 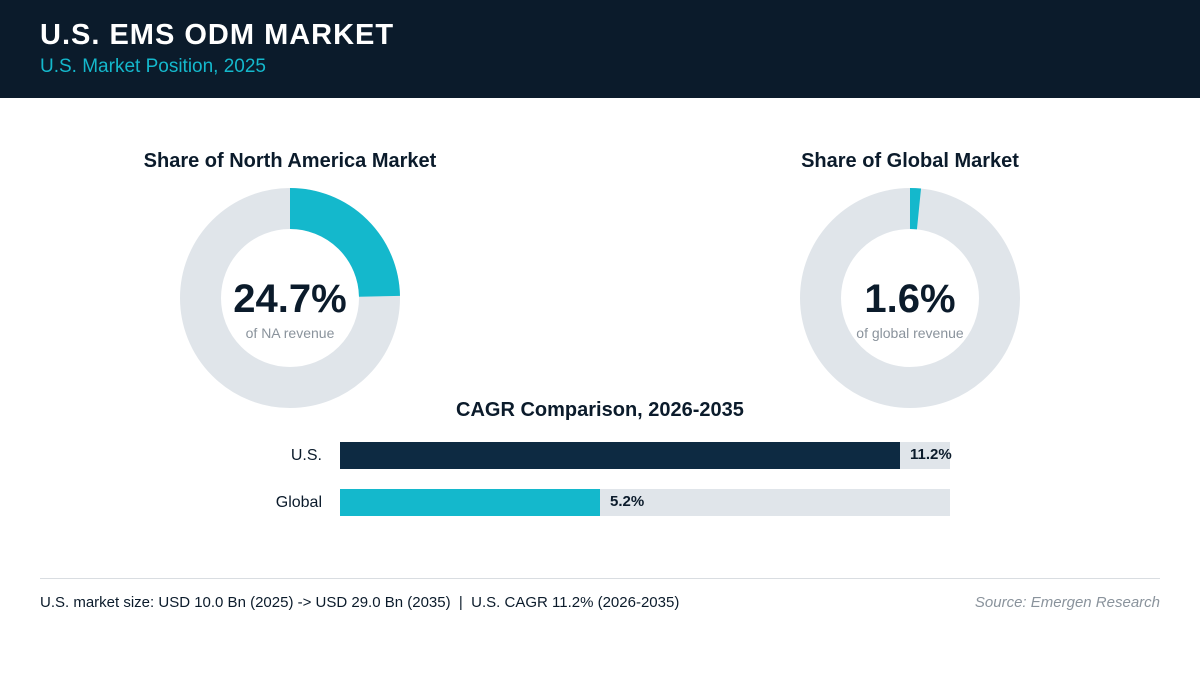 What do you see at coordinates (153, 66) in the screenshot?
I see `page-subtitle: U.S. Market Position, 2025` at bounding box center [153, 66].